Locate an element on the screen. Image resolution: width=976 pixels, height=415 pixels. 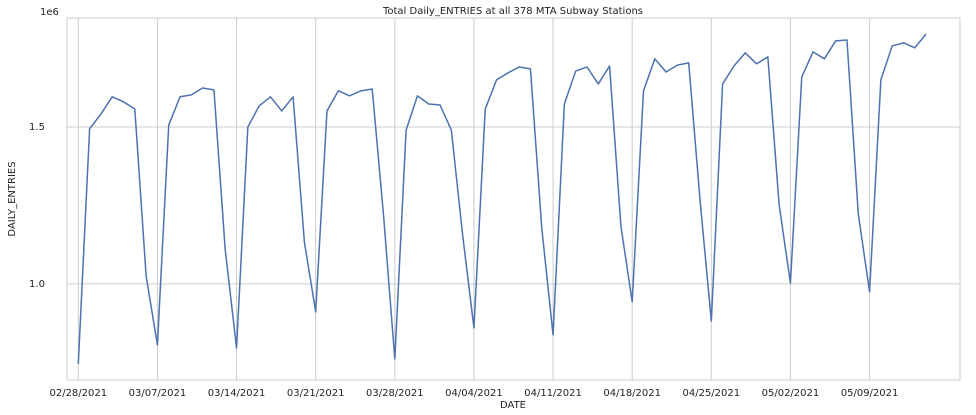
y-axis-label: DAILY_ENTRIES is located at coordinates (12, 198).